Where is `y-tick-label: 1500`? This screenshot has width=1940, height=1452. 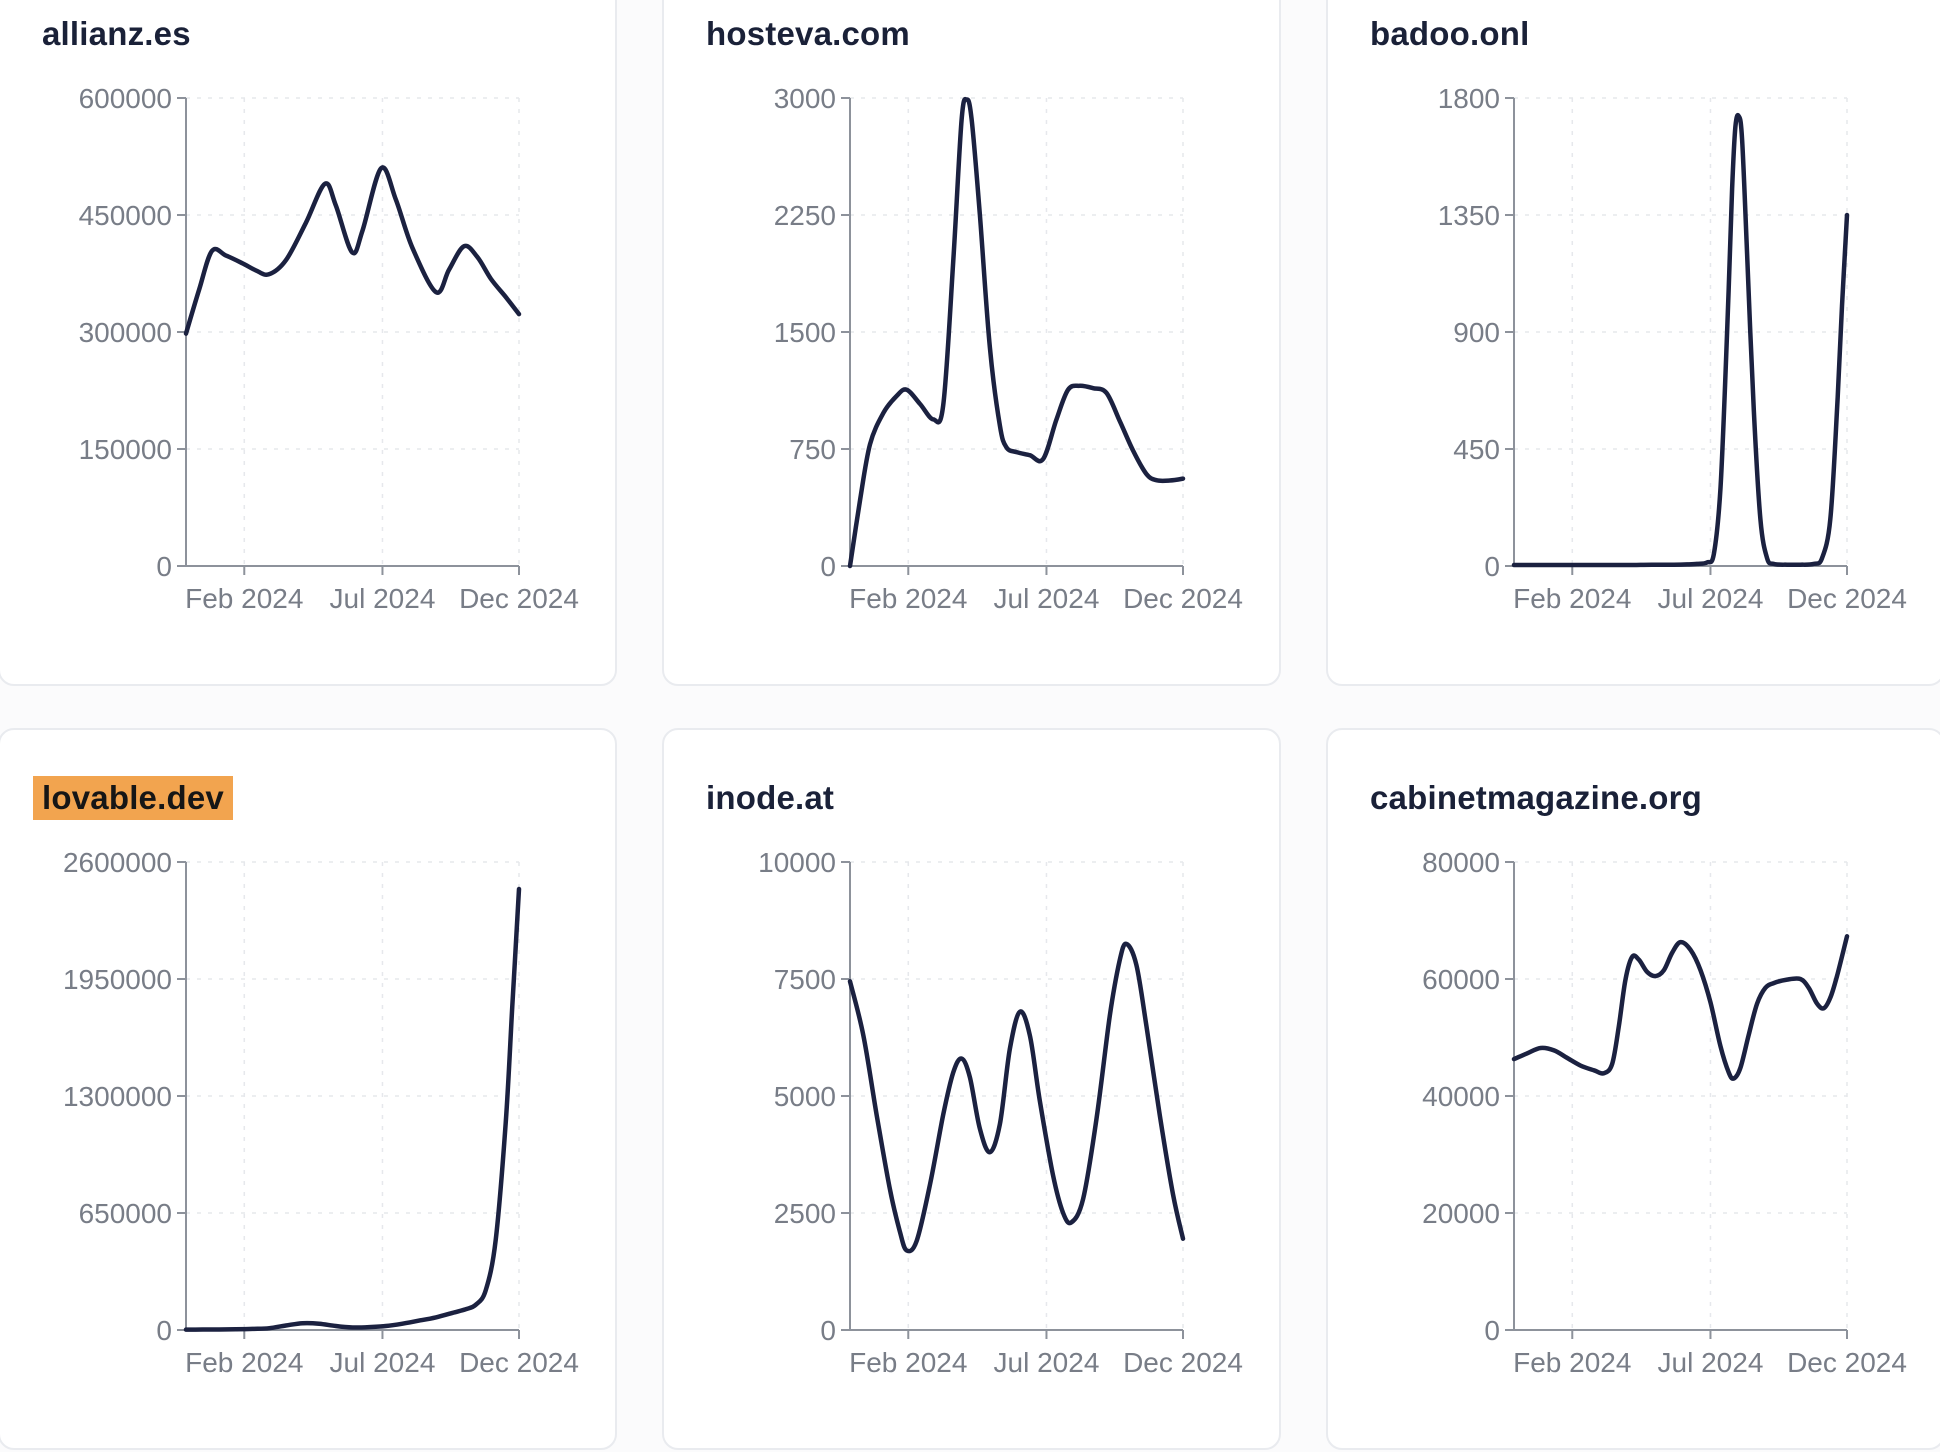 y-tick-label: 1500 is located at coordinates (805, 332).